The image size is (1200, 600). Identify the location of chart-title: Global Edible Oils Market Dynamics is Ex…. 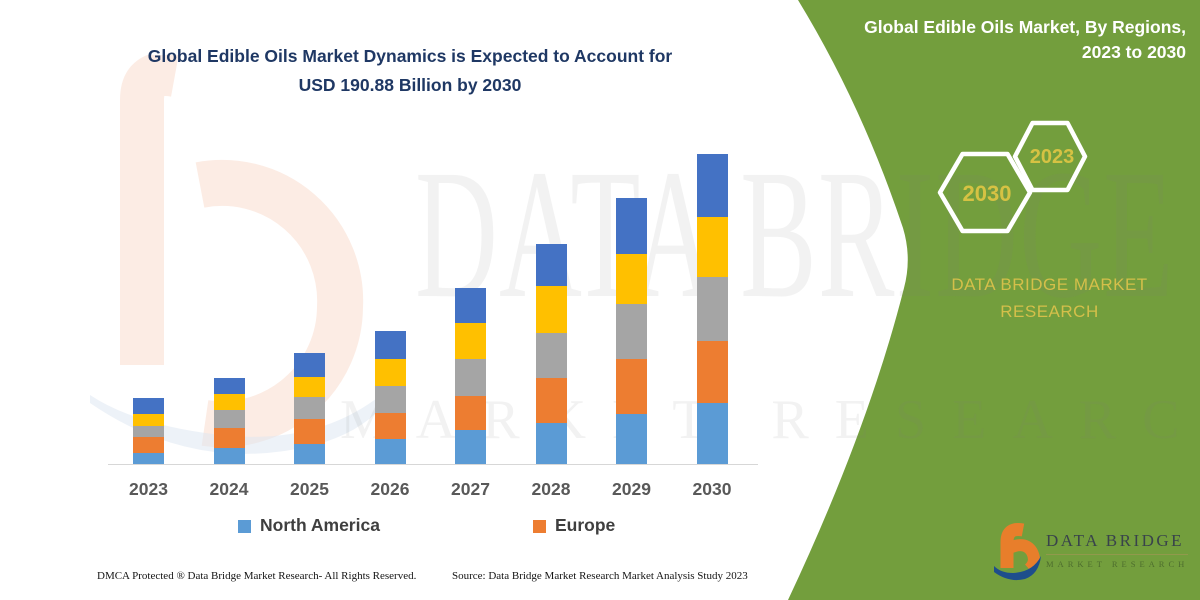
(410, 71).